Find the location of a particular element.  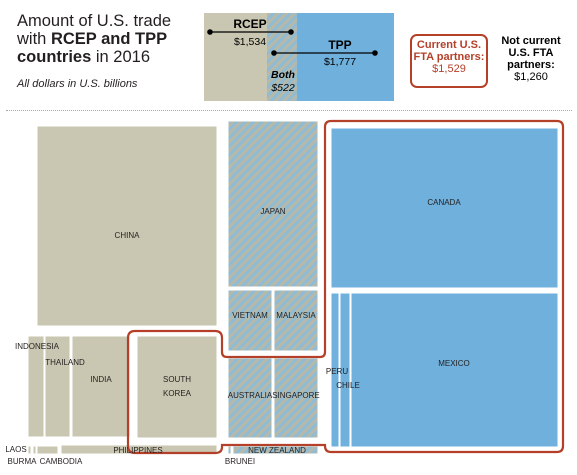

legend-rcep-value: $1,534 is located at coordinates (250, 42).